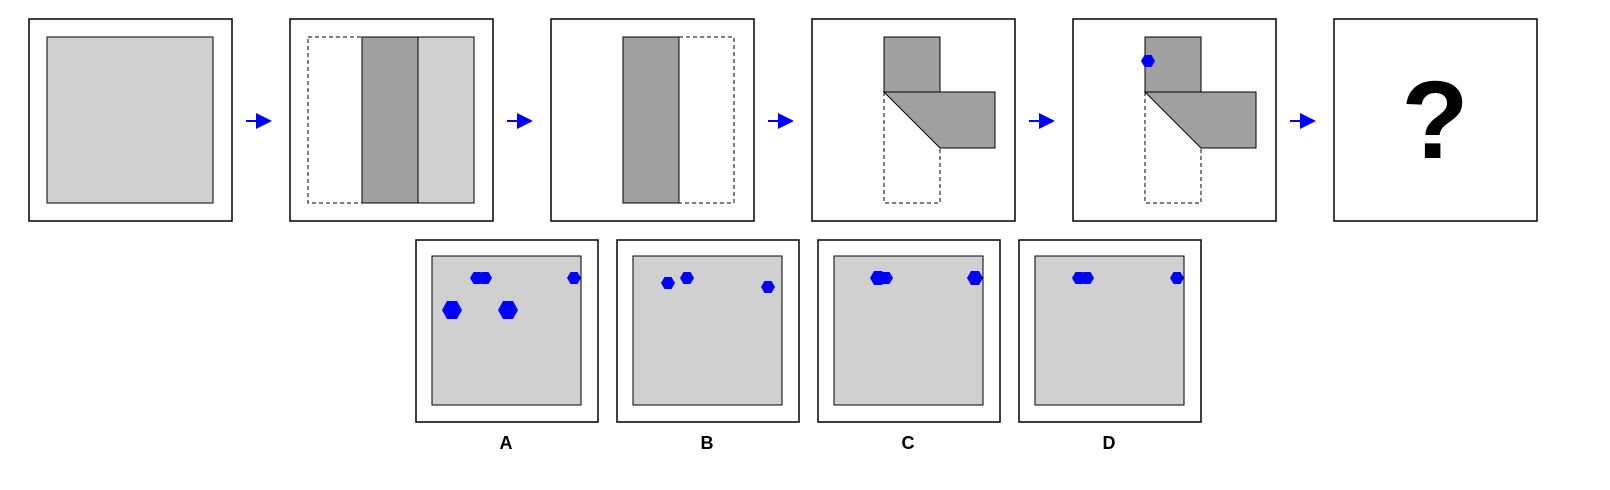  I want to click on step-1-paper, so click(130, 120).